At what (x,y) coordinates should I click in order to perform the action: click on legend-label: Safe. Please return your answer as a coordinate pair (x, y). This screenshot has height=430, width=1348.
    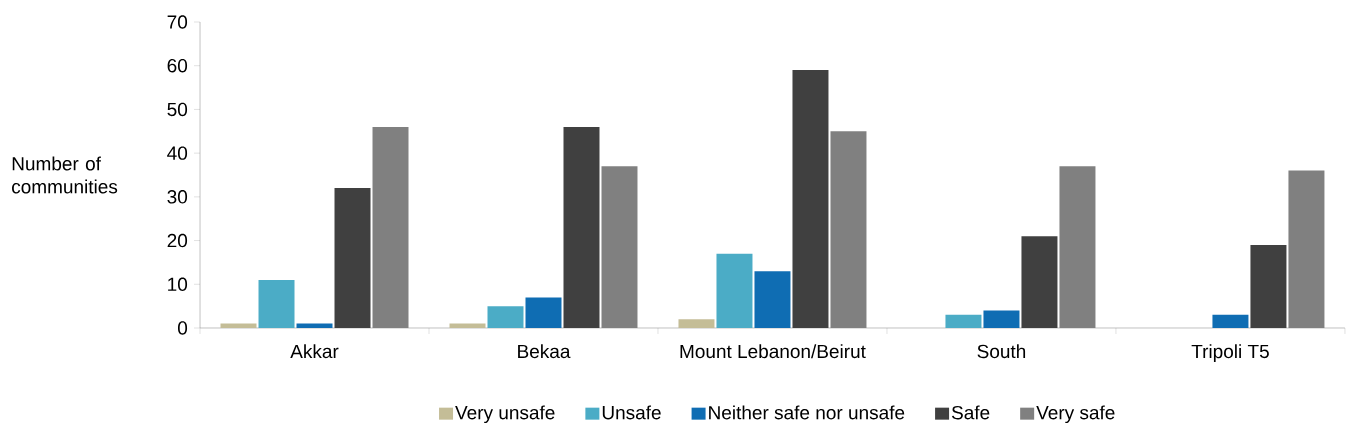
    Looking at the image, I should click on (970, 412).